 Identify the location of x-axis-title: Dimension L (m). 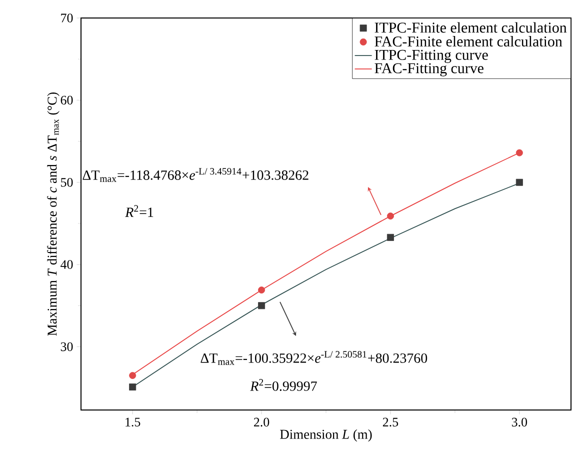
(326, 435).